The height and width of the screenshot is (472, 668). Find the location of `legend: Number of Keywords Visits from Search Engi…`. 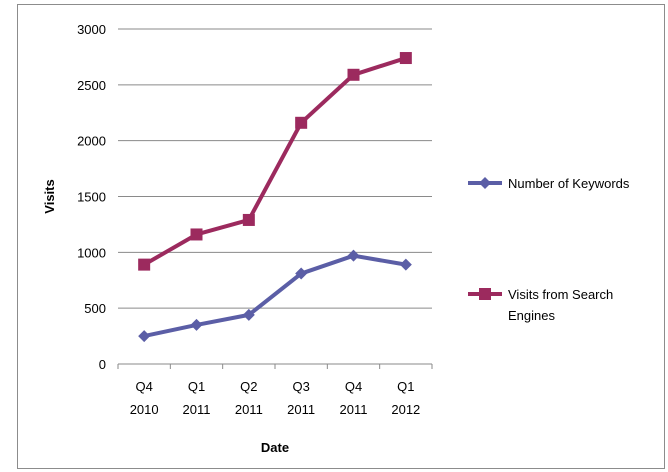

legend: Number of Keywords Visits from Search Engi… is located at coordinates (549, 249).